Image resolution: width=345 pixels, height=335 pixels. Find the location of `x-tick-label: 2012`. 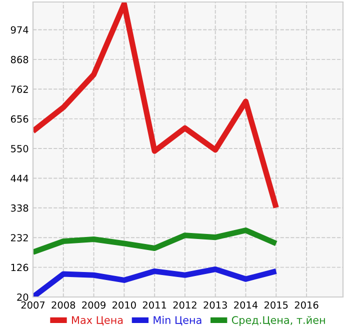

x-tick-label: 2012 is located at coordinates (184, 305).